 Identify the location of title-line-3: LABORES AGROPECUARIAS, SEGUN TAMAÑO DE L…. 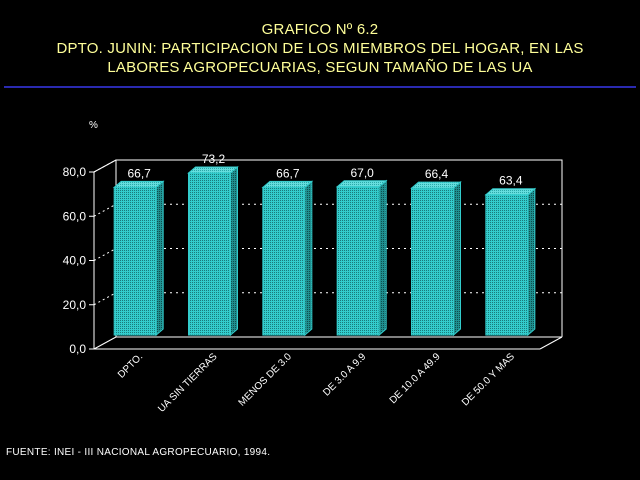
(320, 67).